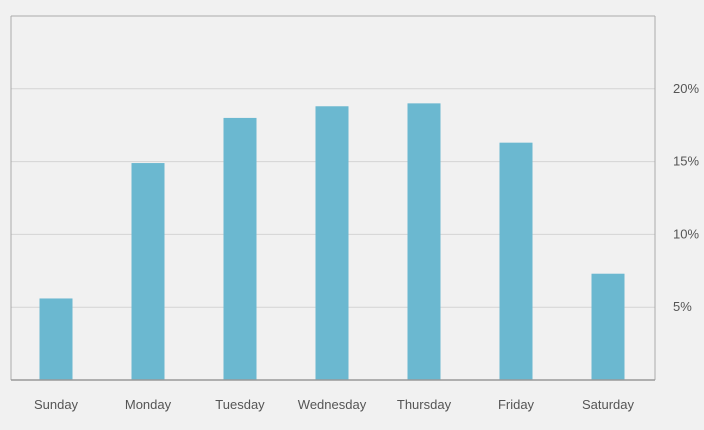  What do you see at coordinates (608, 326) in the screenshot?
I see `bar-saturday` at bounding box center [608, 326].